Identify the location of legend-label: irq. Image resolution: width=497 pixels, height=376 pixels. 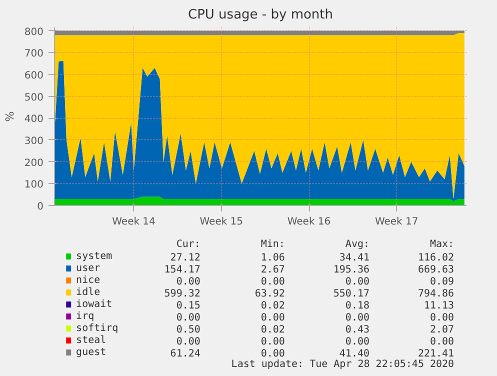
(85, 316).